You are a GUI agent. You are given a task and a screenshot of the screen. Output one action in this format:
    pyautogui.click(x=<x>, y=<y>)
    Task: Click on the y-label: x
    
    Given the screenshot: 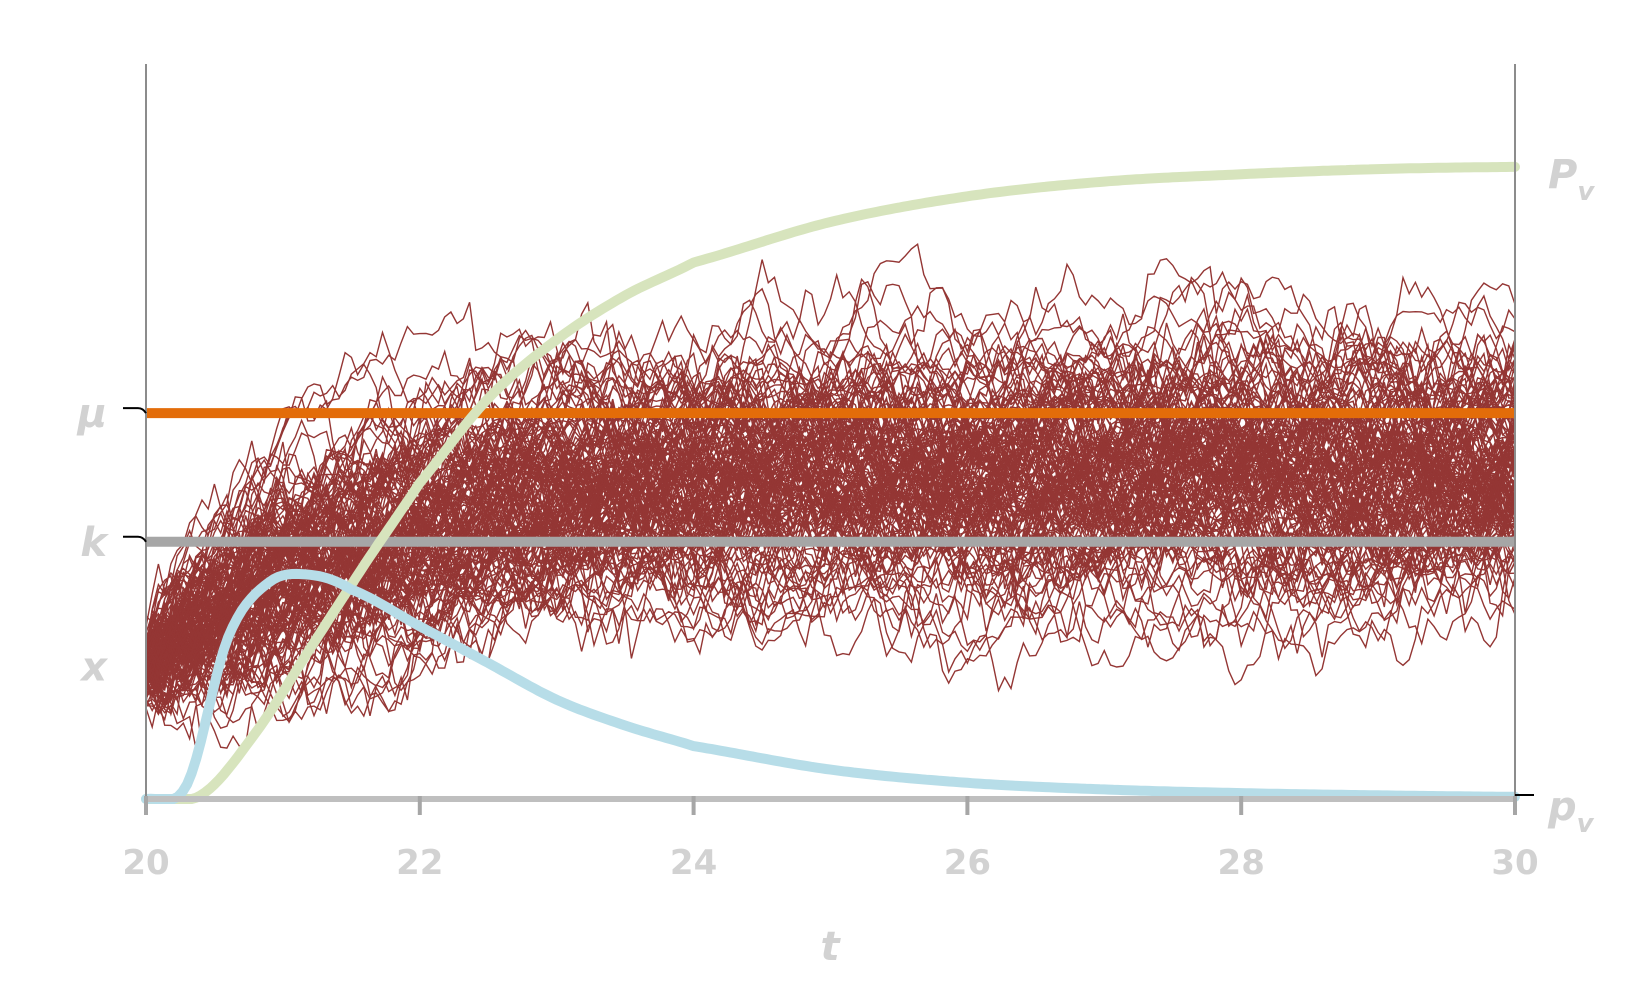 What is the action you would take?
    pyautogui.click(x=93, y=668)
    